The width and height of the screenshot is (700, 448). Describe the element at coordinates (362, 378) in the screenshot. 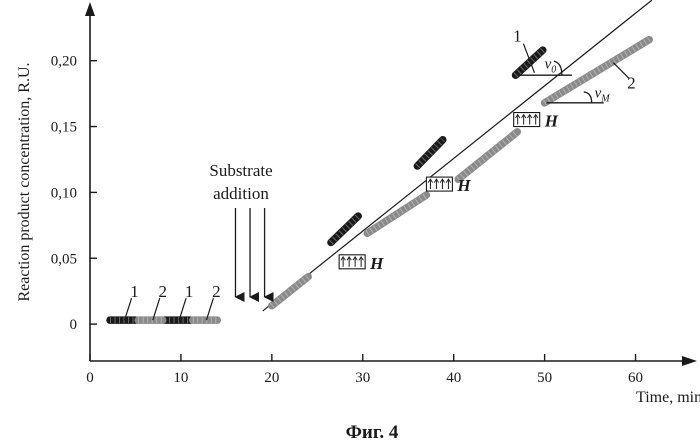

I see `x-tick-label: 30` at that location.